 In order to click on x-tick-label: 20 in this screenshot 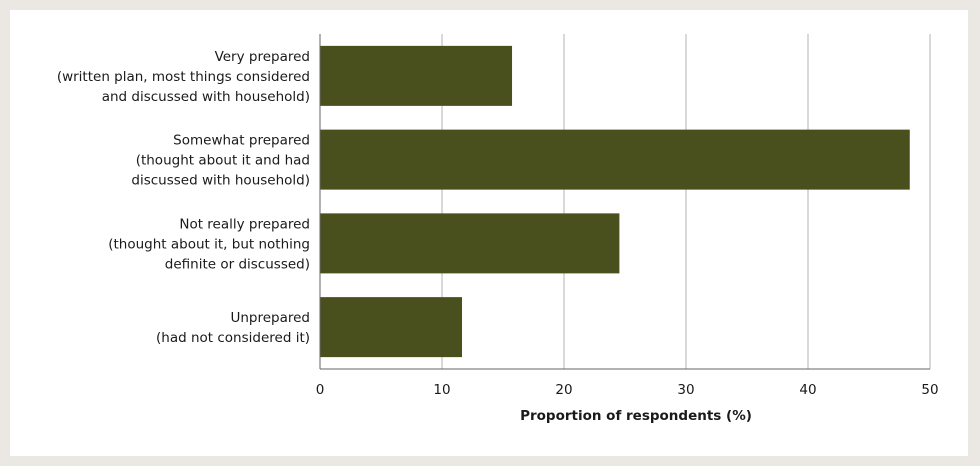, I will do `click(563, 390)`.